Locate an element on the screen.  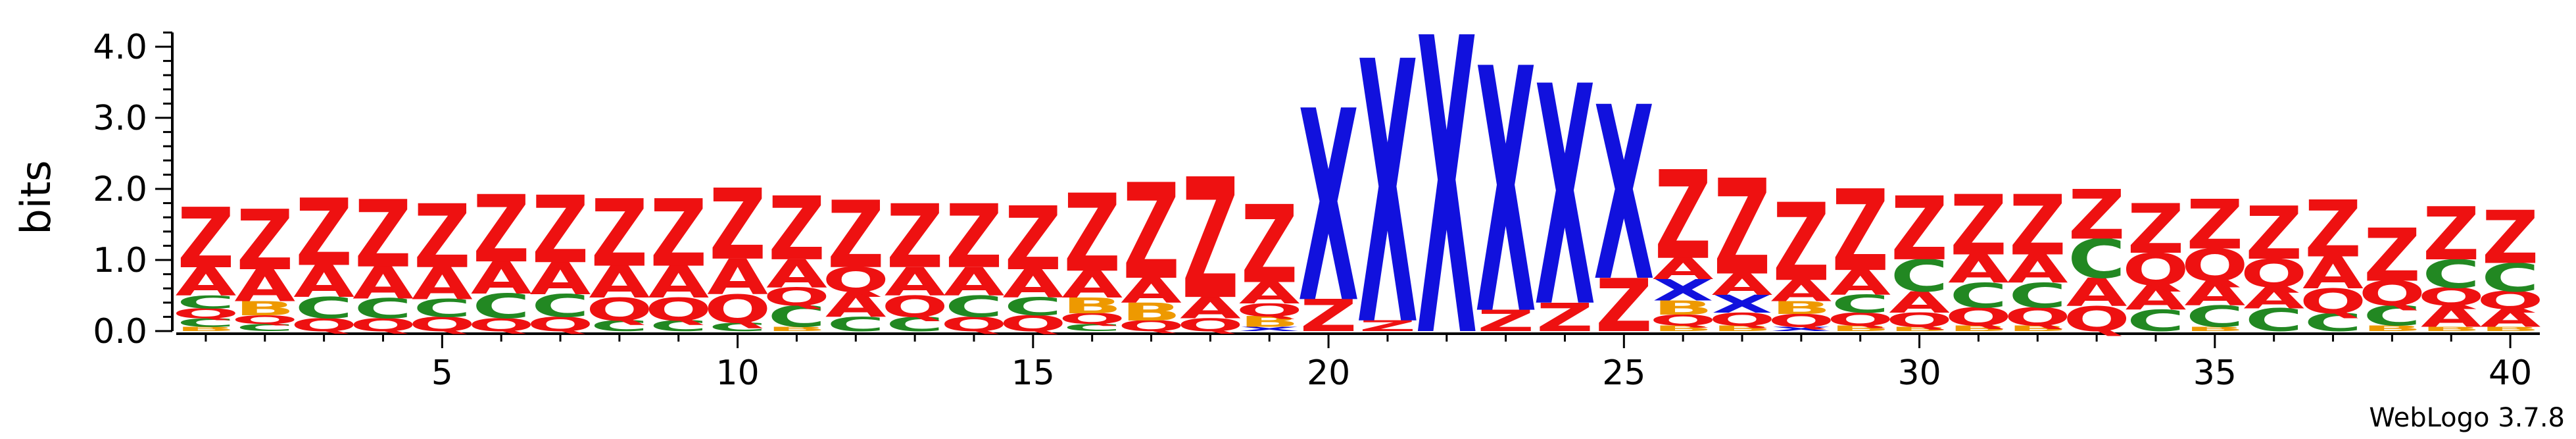
x-tick-label: 30 is located at coordinates (1919, 373).